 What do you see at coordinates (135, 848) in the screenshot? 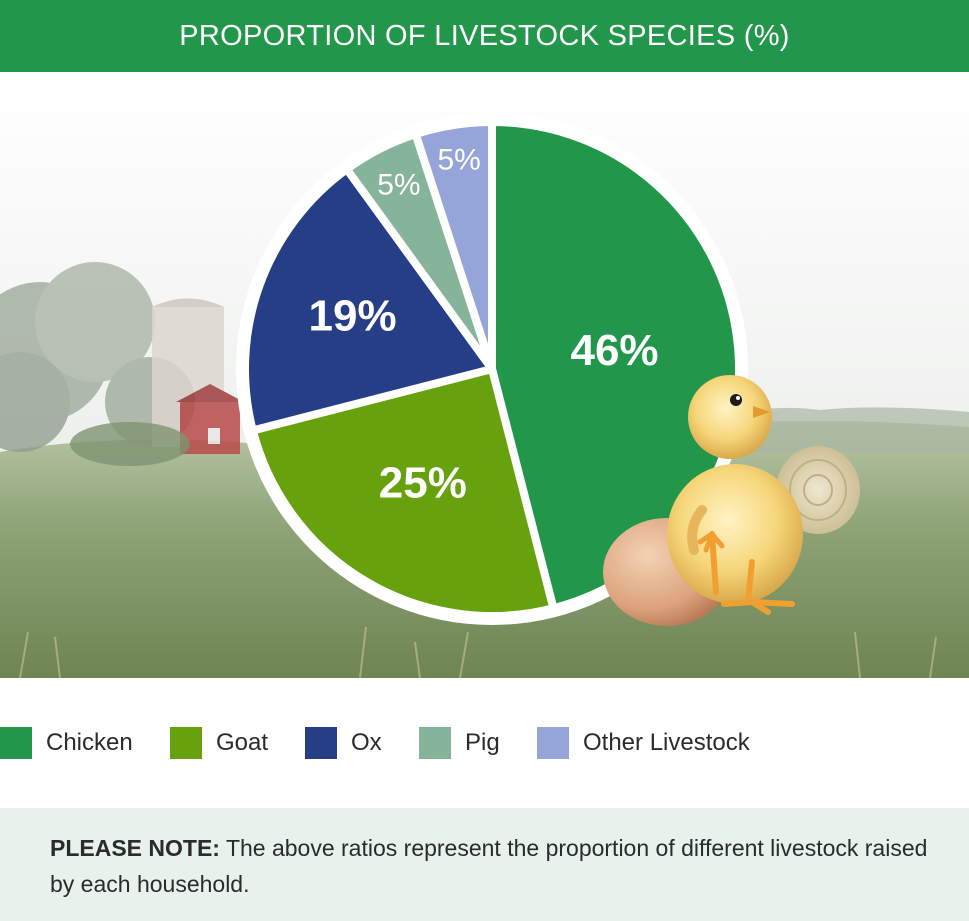
I see `note-prefix: PLEASE NOTE:` at bounding box center [135, 848].